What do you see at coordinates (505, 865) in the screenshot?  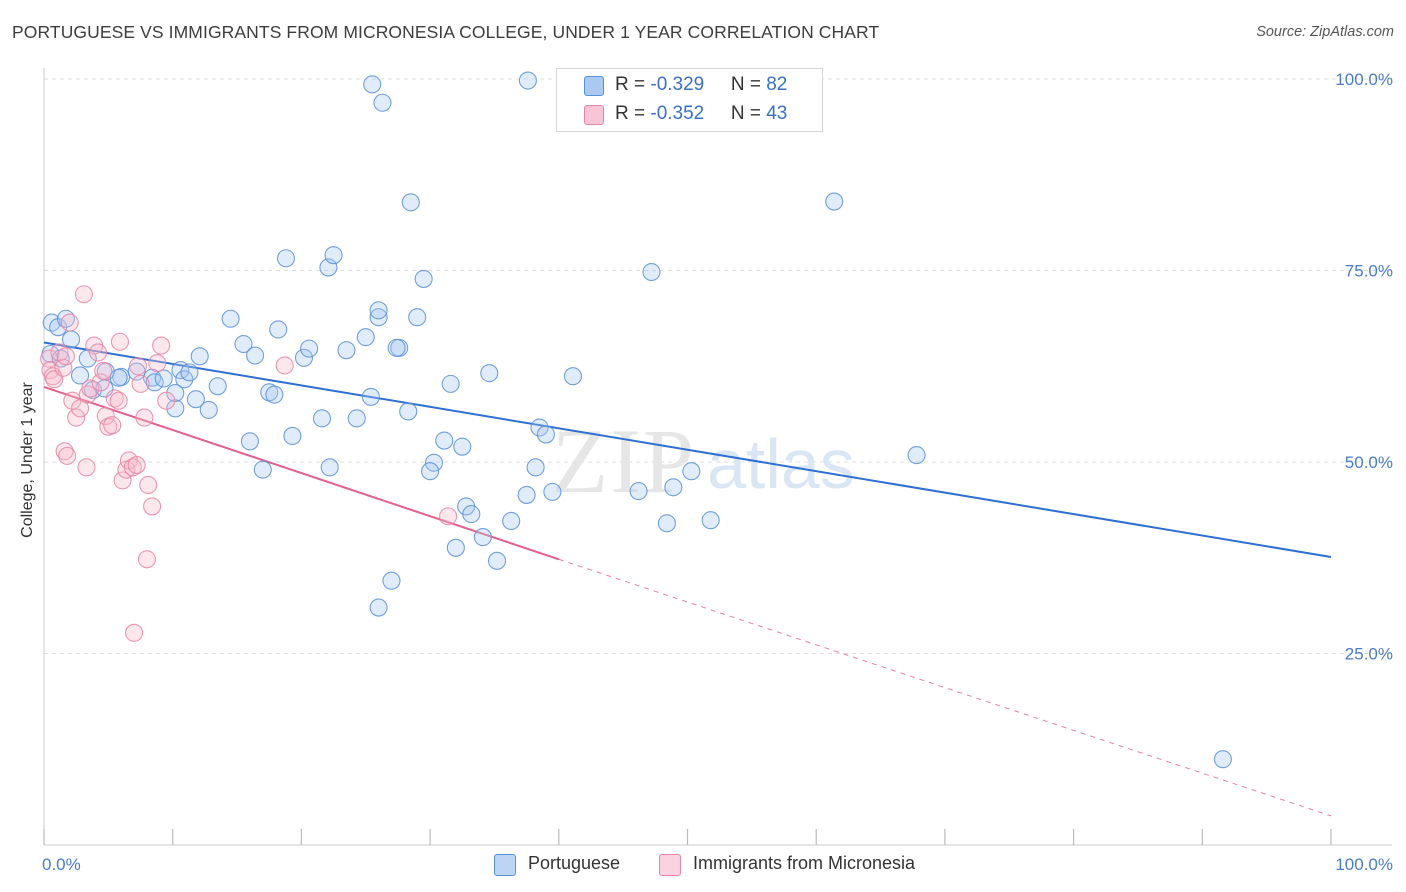 I see `legend-swatch-portuguese` at bounding box center [505, 865].